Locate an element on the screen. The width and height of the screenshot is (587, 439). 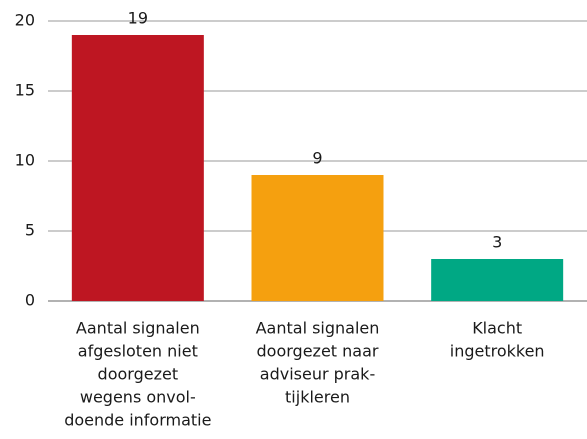
value-label: 3 is located at coordinates (497, 242).